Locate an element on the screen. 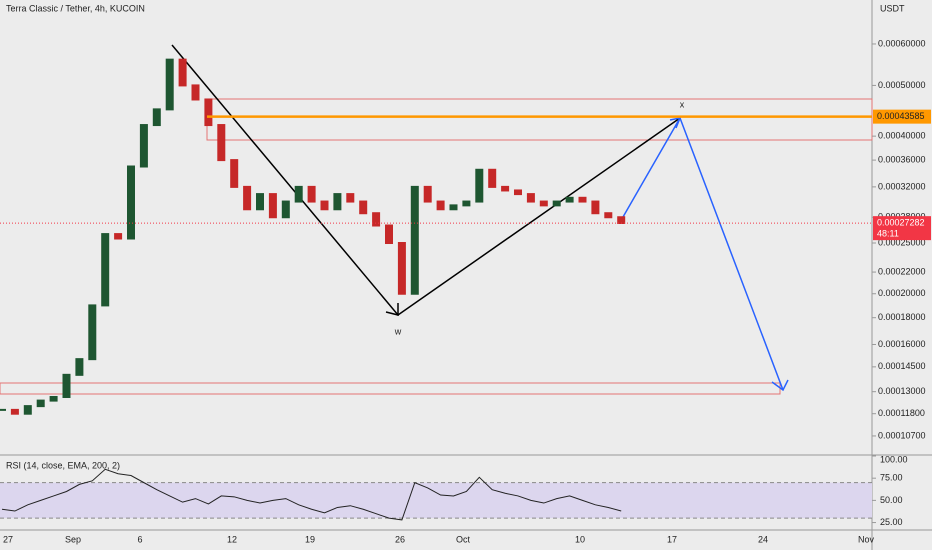 The image size is (932, 550). chart-title: Terra Classic / Tether, 4h, KUCOIN is located at coordinates (75, 8).